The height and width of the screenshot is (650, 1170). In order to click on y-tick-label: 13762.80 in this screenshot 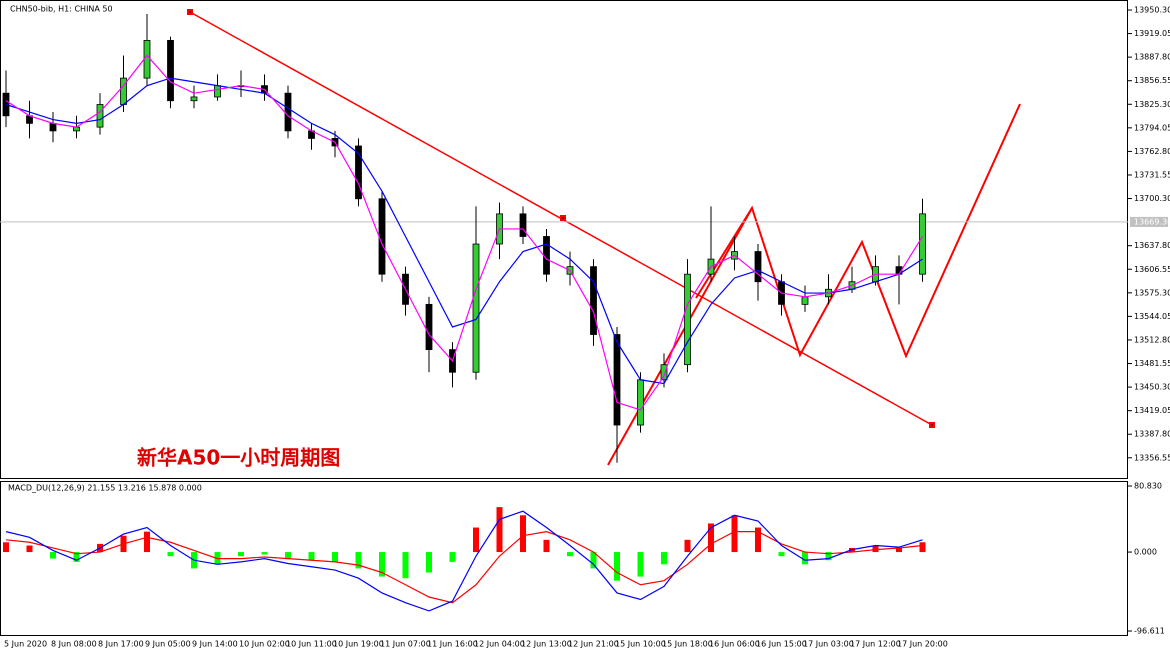, I will do `click(1152, 151)`.